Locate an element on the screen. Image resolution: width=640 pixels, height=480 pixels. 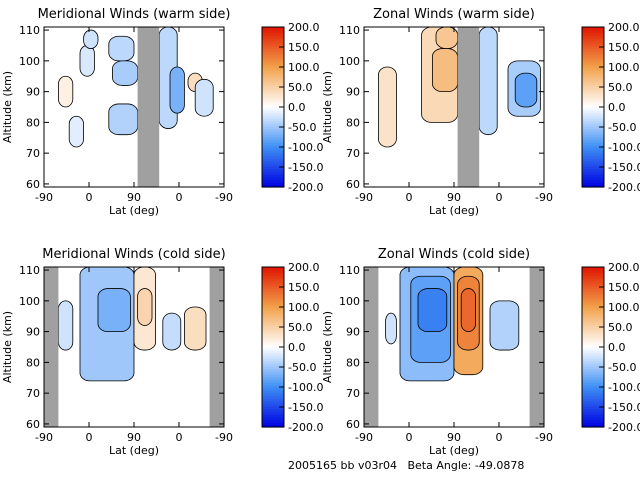
x-tick-label: 0 is located at coordinates (409, 437).